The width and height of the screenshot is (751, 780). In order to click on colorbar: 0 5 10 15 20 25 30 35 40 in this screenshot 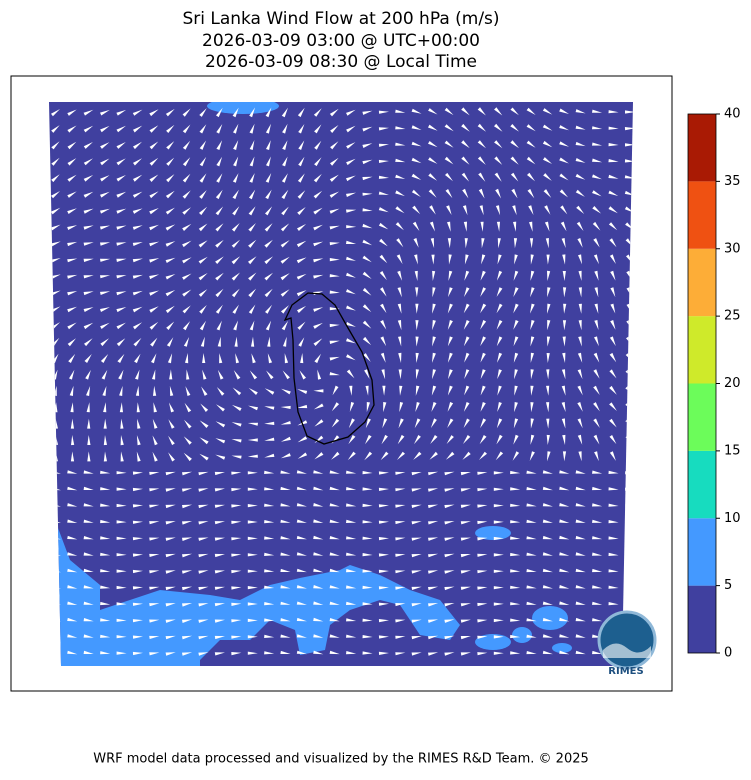, I will do `click(714, 384)`.